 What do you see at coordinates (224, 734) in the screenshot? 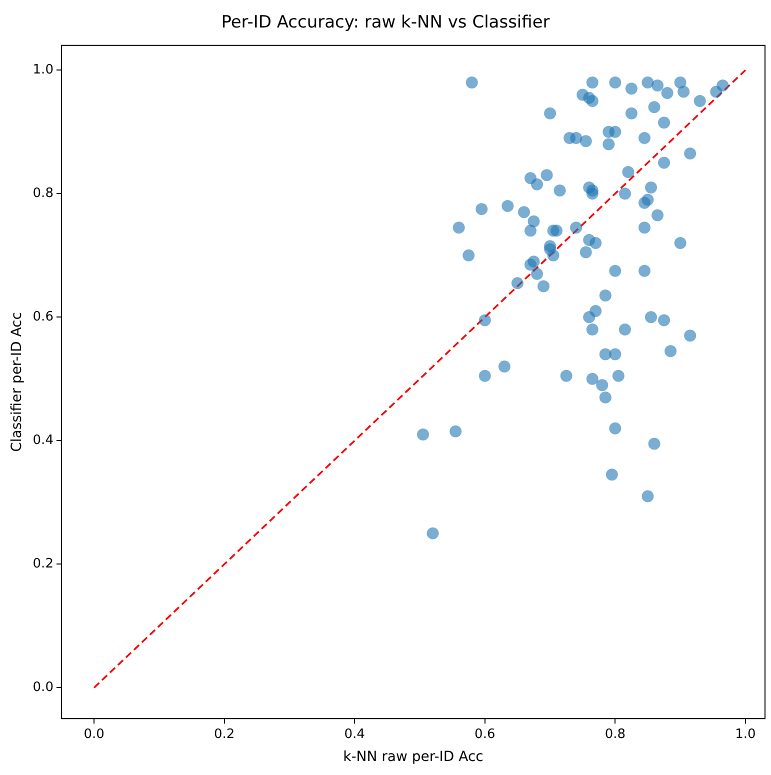
I see `x-tick-label: 0.2` at bounding box center [224, 734].